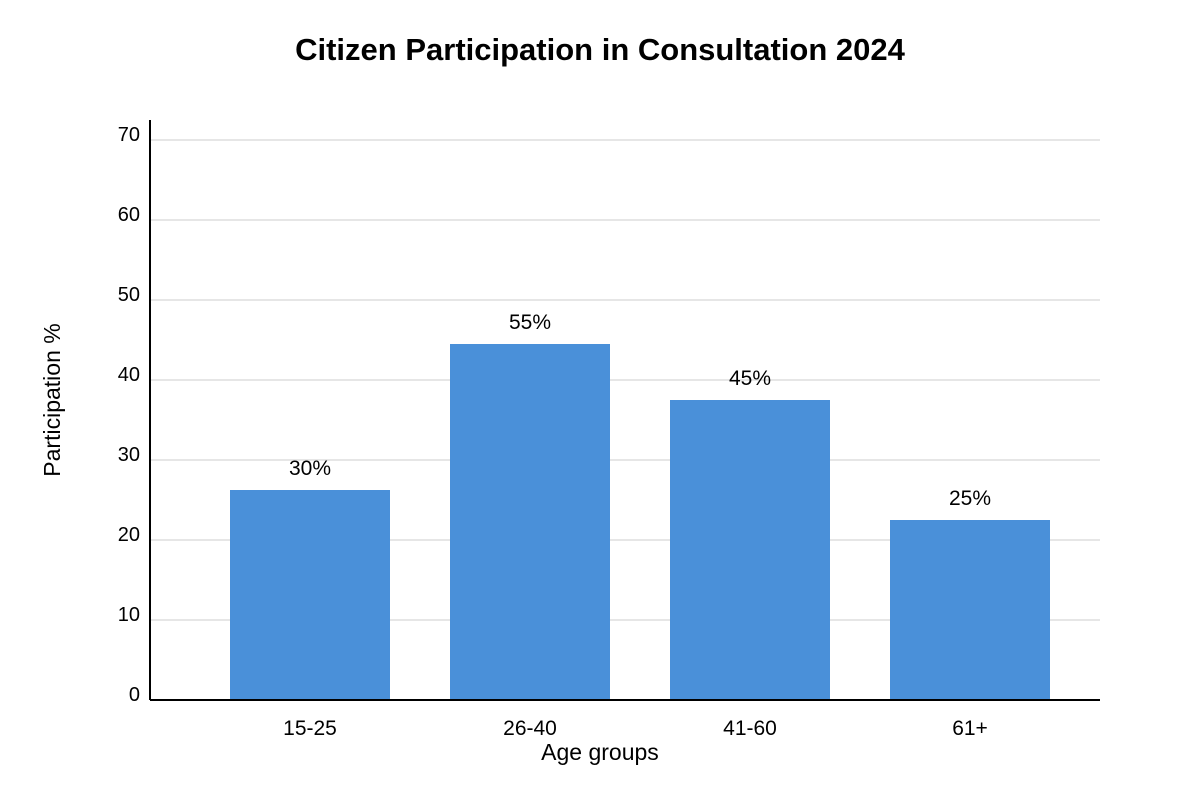 The height and width of the screenshot is (800, 1200). I want to click on y-tick-label: 70, so click(129, 135).